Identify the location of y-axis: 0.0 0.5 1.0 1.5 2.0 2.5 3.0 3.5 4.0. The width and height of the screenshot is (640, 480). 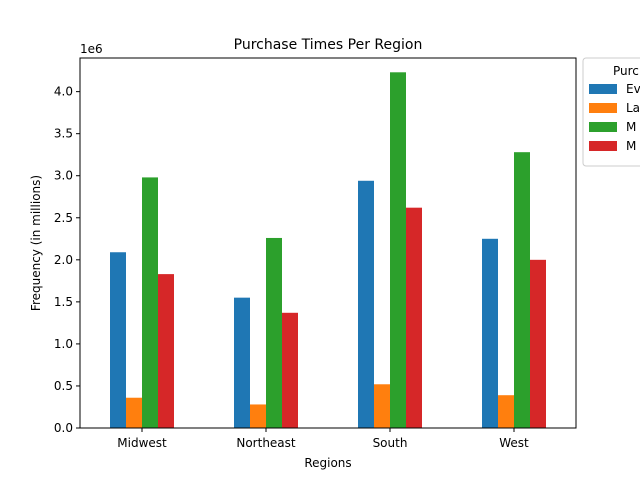
(67, 260).